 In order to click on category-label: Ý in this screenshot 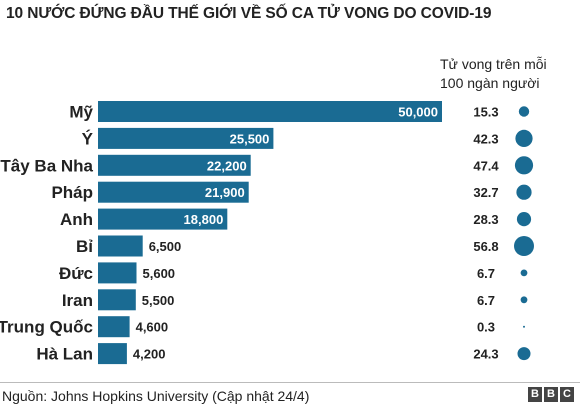, I will do `click(88, 138)`.